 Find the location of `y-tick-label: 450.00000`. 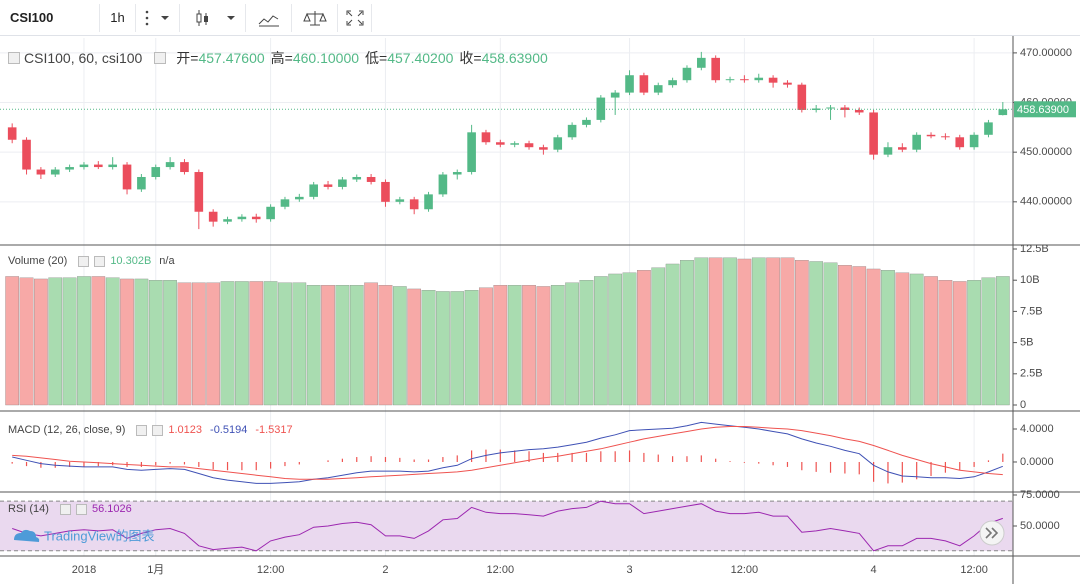

y-tick-label: 450.00000 is located at coordinates (1046, 152).